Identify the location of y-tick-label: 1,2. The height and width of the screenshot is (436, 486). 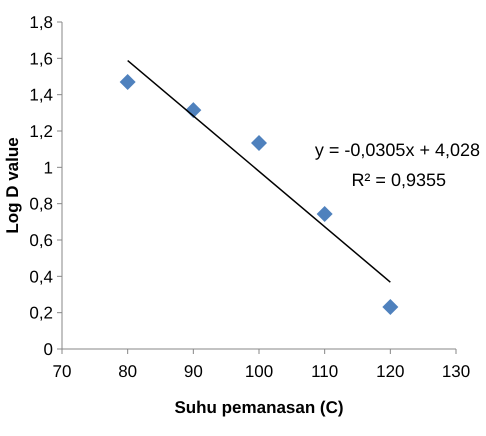
(41, 131).